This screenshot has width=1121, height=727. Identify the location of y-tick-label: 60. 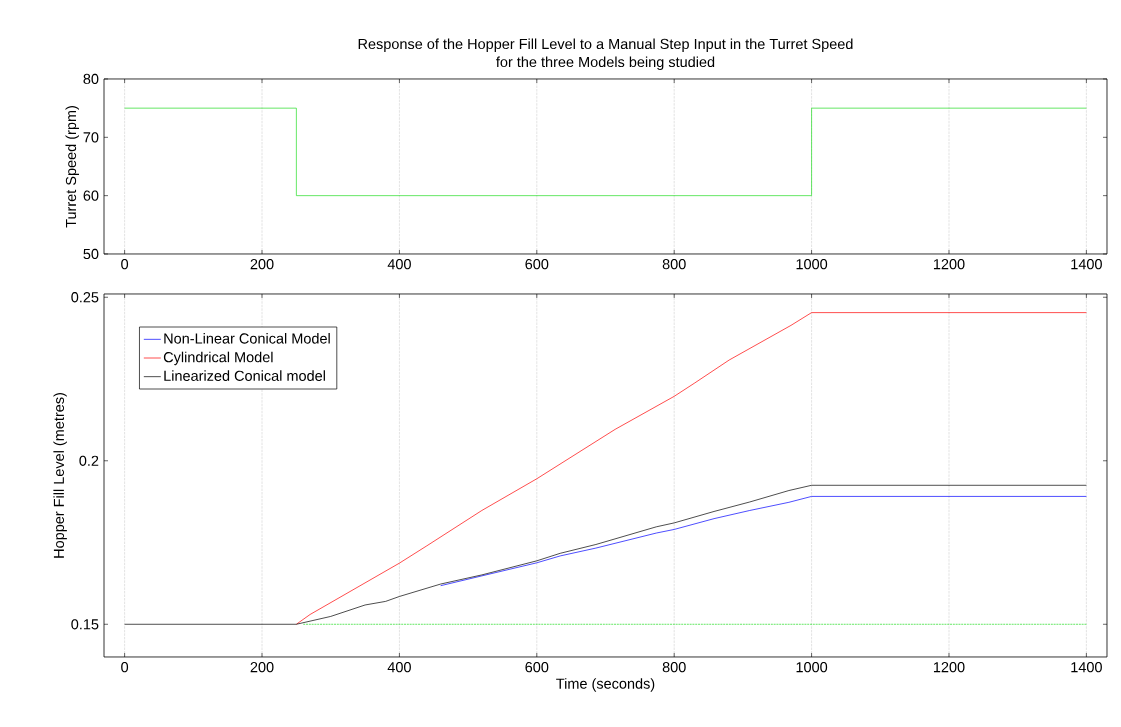
(91, 195).